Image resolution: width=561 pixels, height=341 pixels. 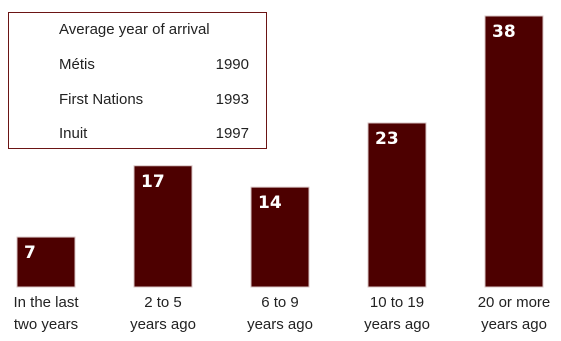 What do you see at coordinates (514, 324) in the screenshot?
I see `category-label-5-line-2: years ago` at bounding box center [514, 324].